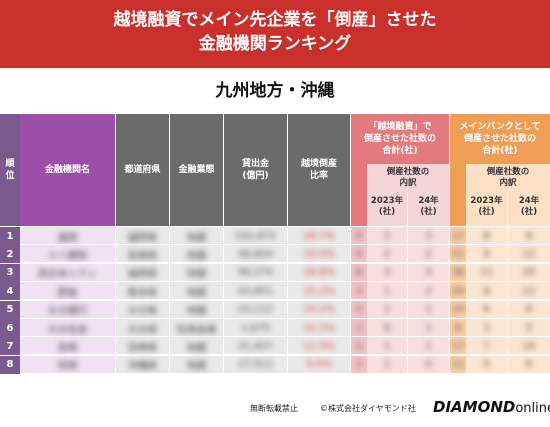  I want to click on header-ratio: 越境倒産 比率, so click(319, 170).